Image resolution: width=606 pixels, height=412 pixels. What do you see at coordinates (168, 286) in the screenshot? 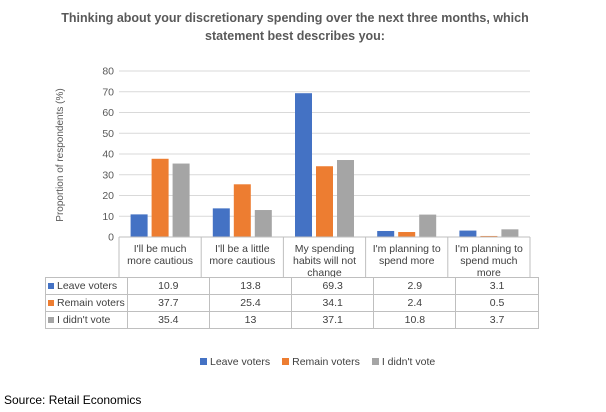
I see `table-cell: 10.9` at bounding box center [168, 286].